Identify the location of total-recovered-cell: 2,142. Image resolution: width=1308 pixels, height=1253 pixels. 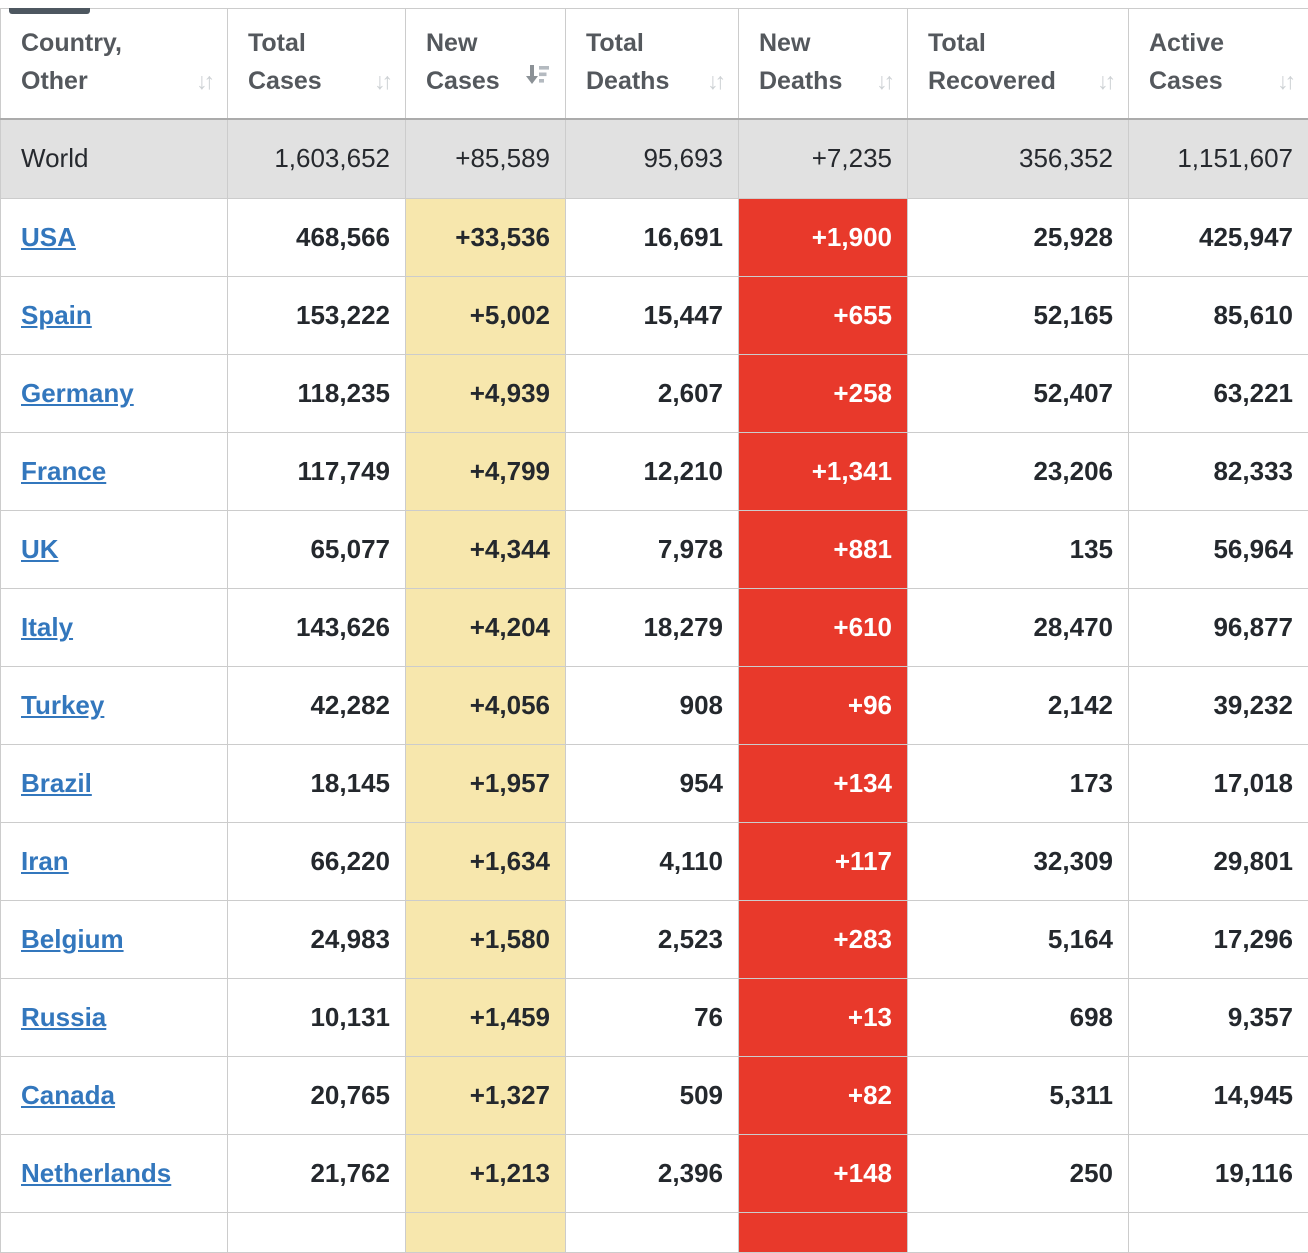
(1018, 706).